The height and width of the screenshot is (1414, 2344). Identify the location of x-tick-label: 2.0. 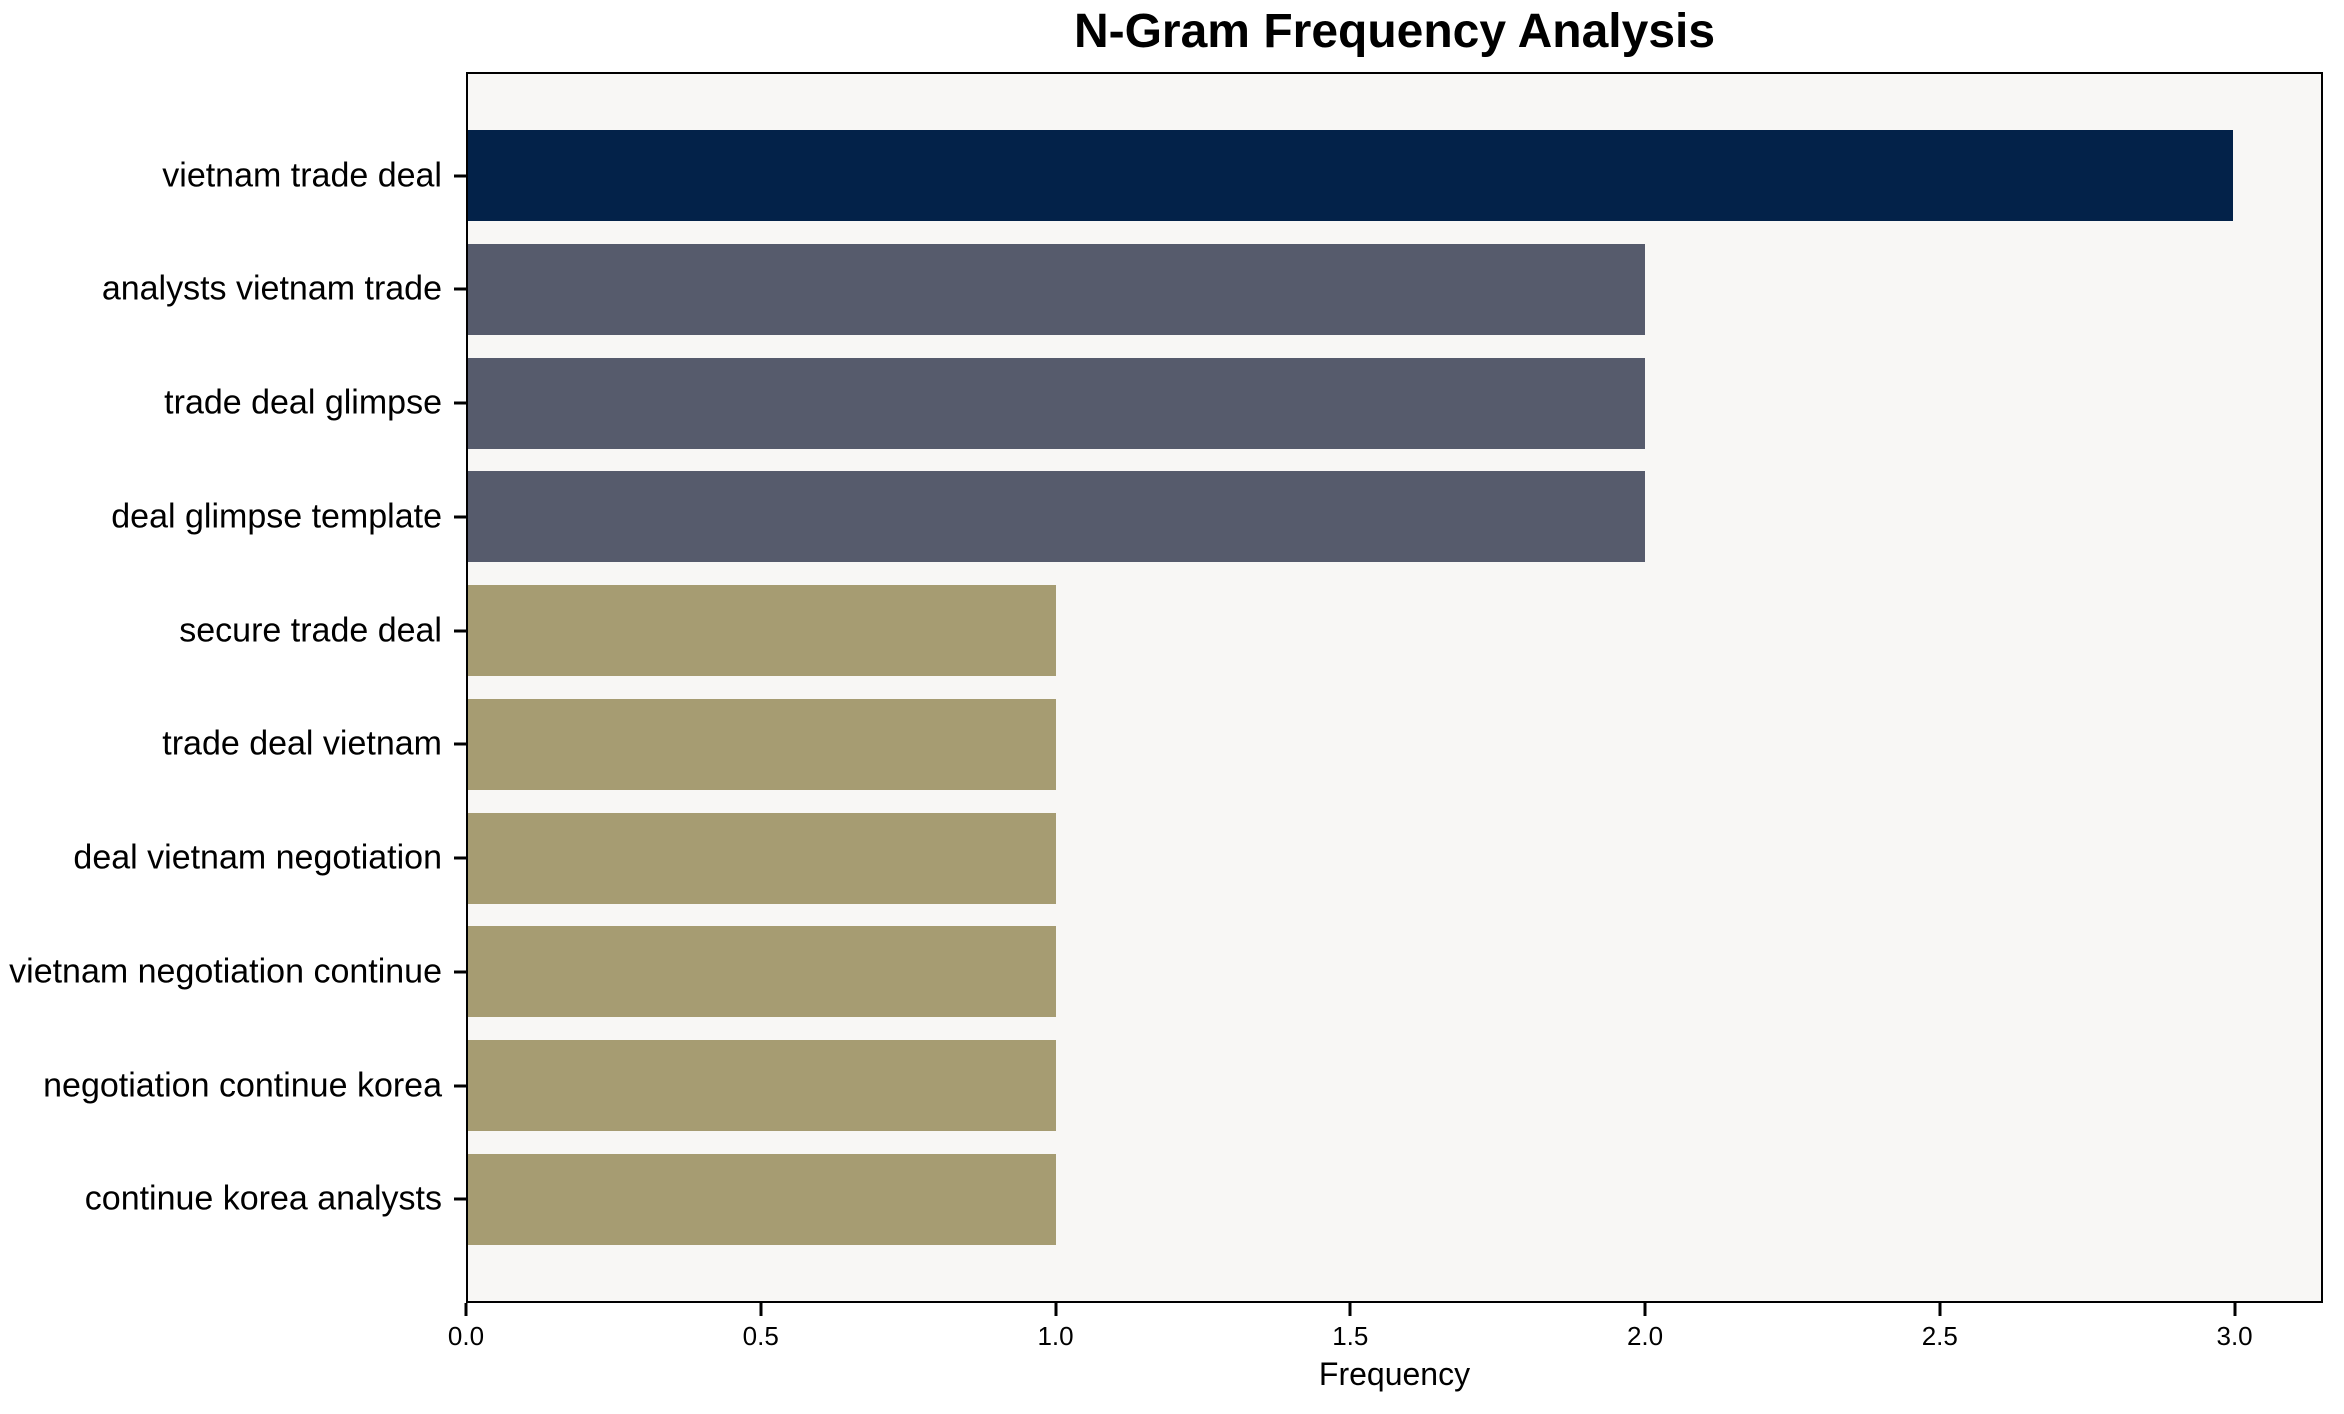
(1645, 1336).